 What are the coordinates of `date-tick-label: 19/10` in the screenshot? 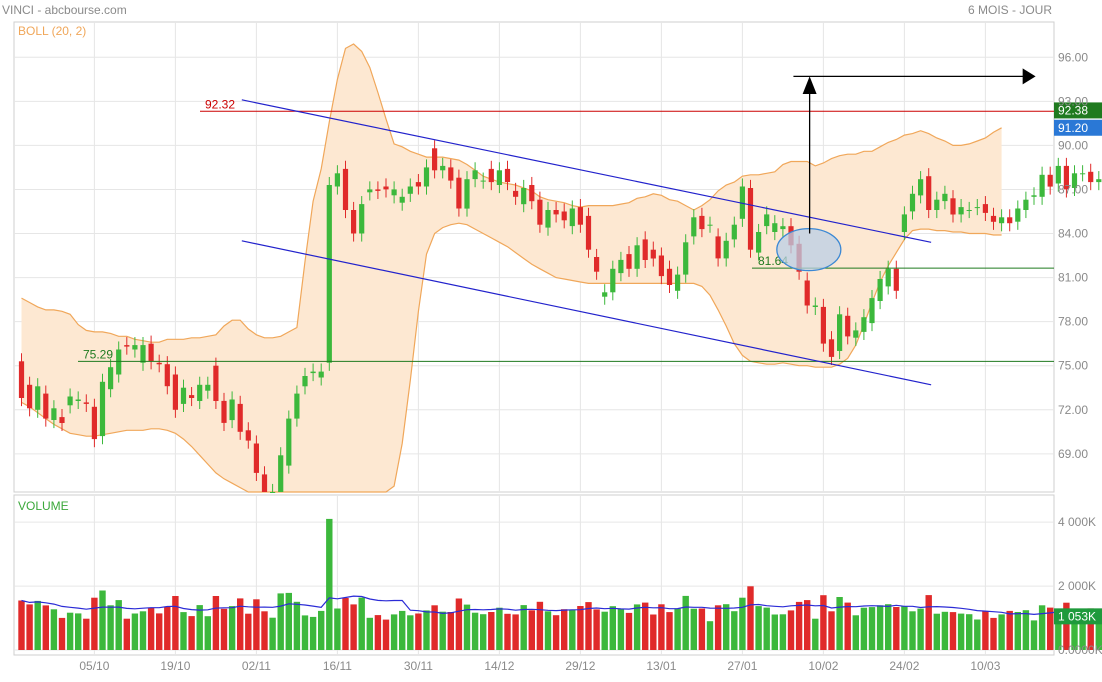 It's located at (175, 666).